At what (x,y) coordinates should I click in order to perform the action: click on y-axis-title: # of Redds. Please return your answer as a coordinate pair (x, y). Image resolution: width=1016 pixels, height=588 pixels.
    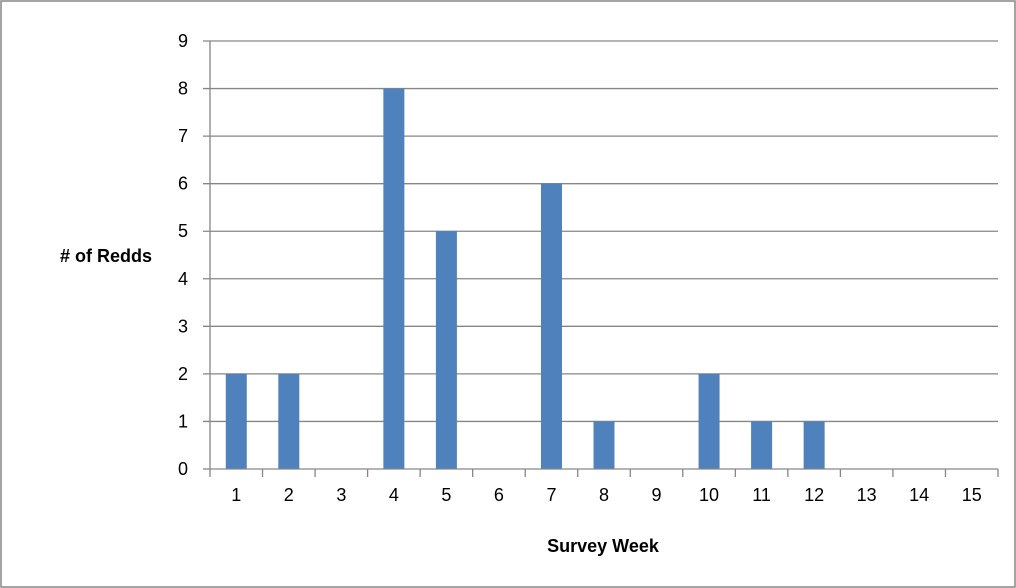
    Looking at the image, I should click on (106, 256).